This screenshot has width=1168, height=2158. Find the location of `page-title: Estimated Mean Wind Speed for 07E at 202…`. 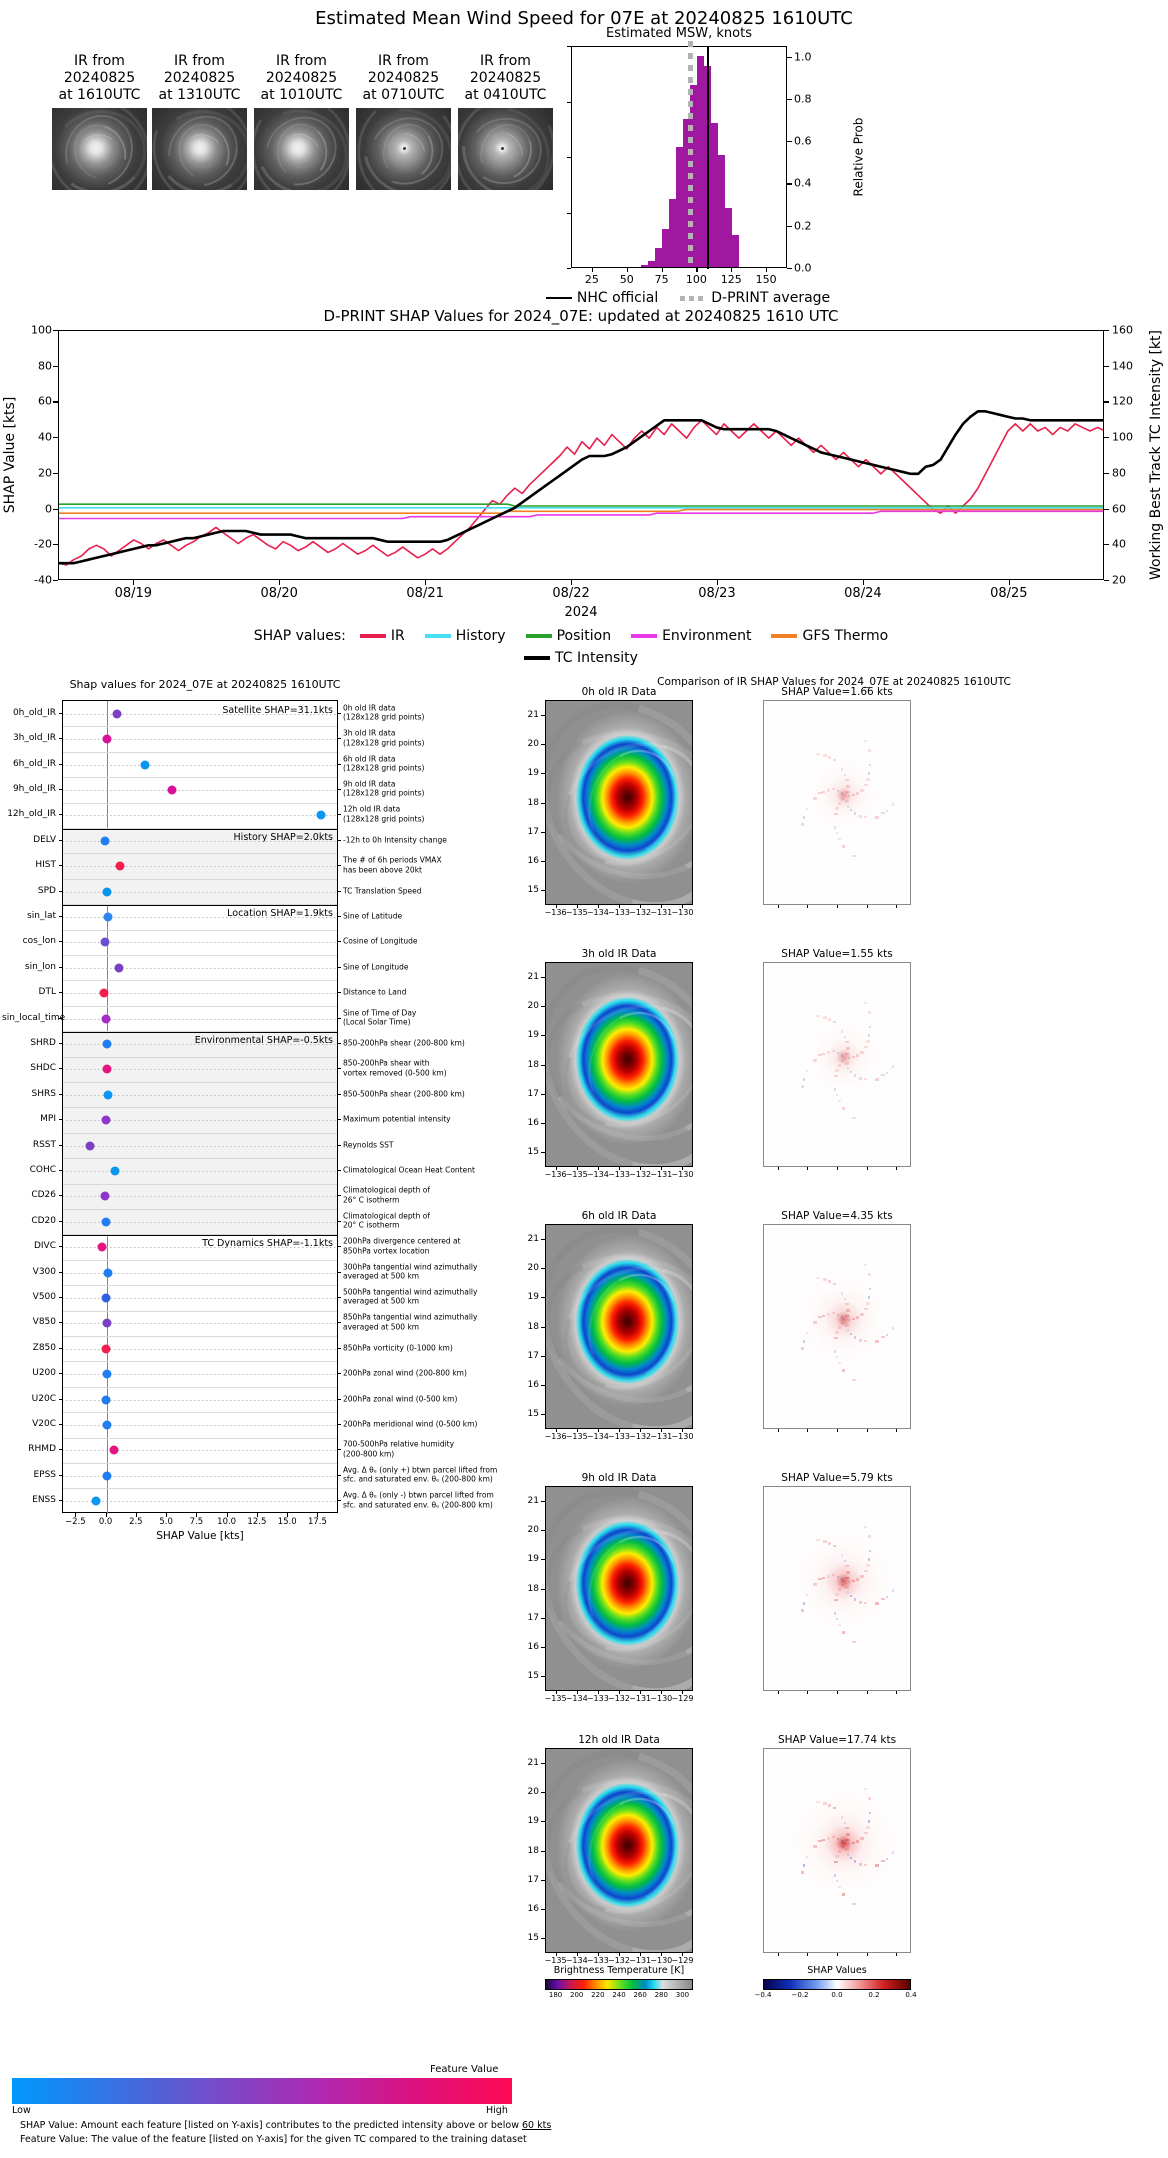

page-title: Estimated Mean Wind Speed for 07E at 202… is located at coordinates (584, 18).